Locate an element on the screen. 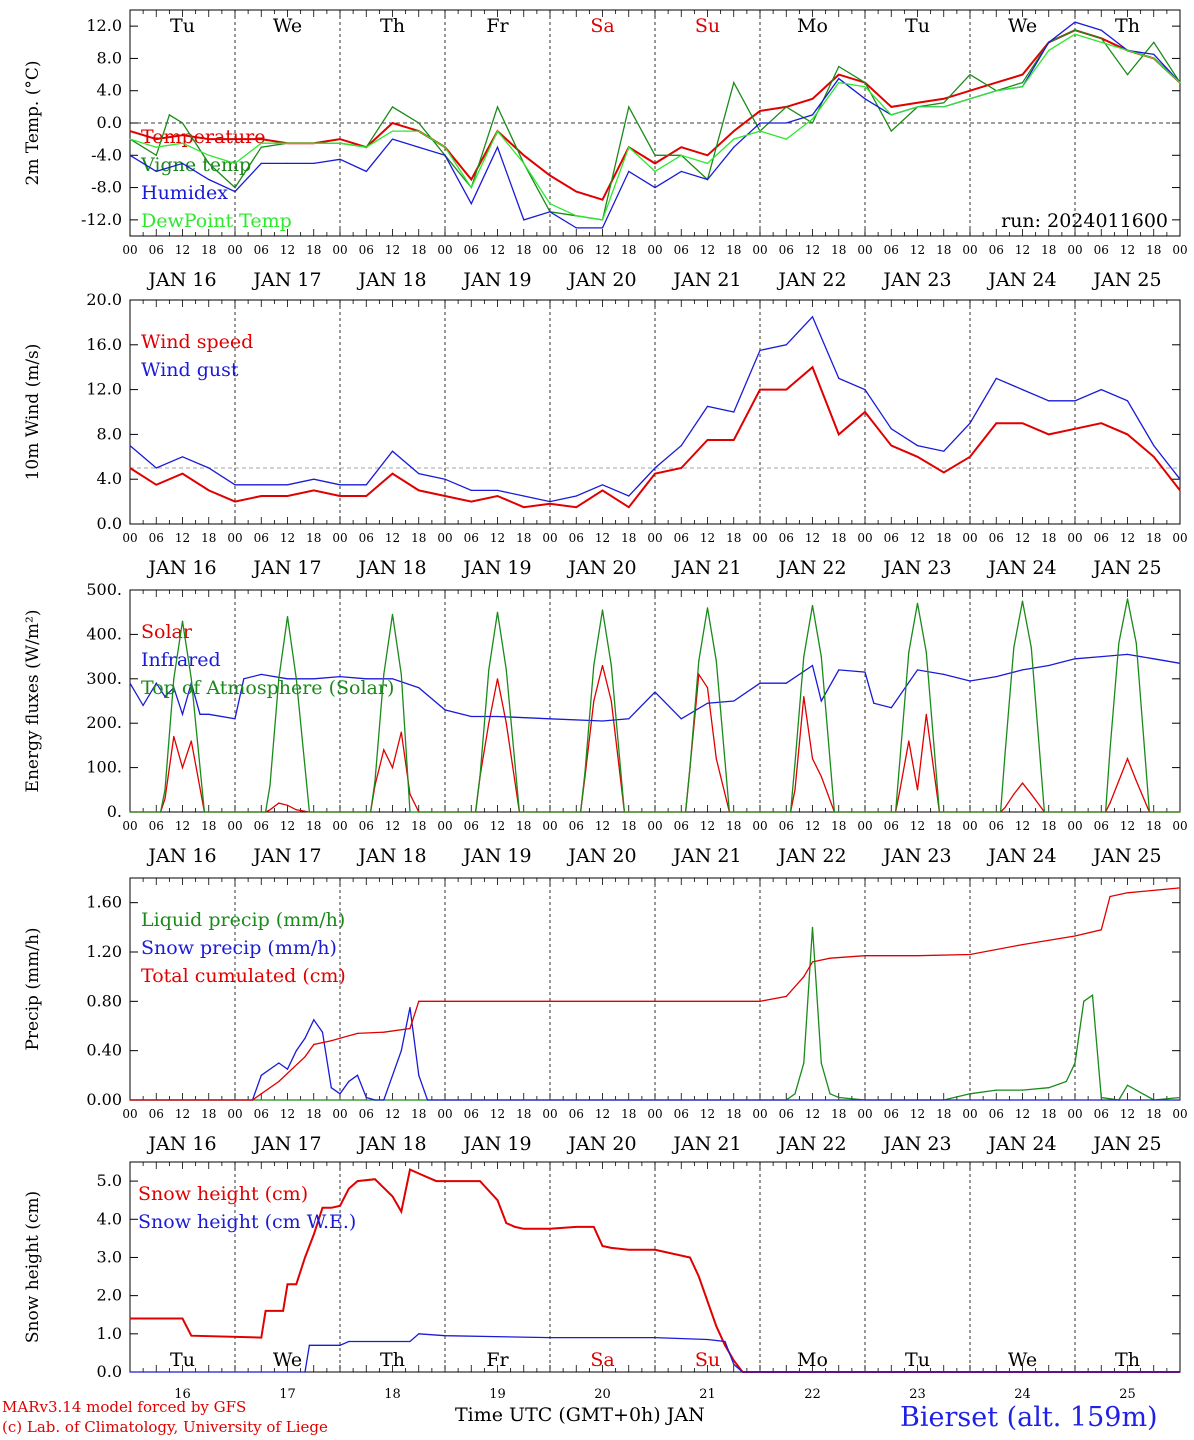 This screenshot has height=1440, width=1194. day-number-label: 18 is located at coordinates (392, 1394).